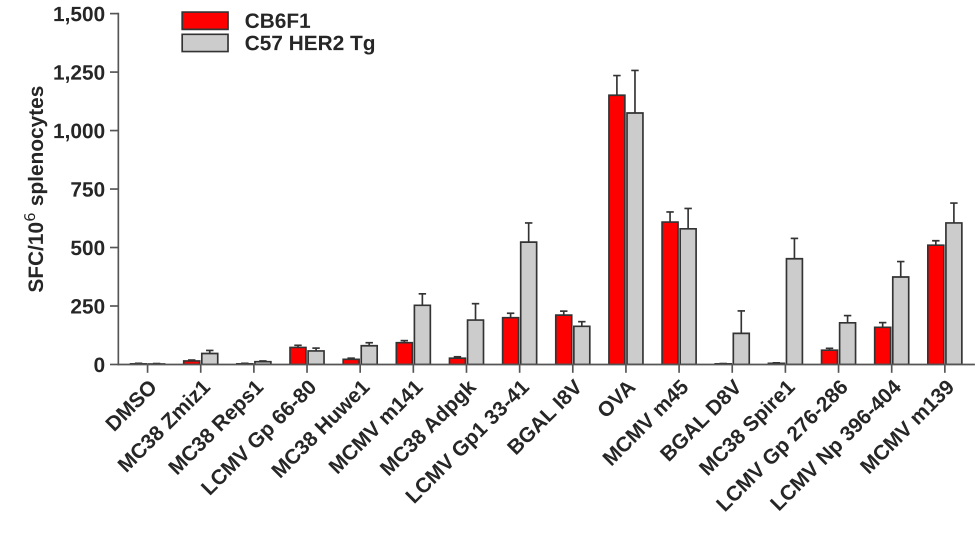 This screenshot has height=544, width=978. What do you see at coordinates (87, 306) in the screenshot?
I see `y-tick-label: 250` at bounding box center [87, 306].